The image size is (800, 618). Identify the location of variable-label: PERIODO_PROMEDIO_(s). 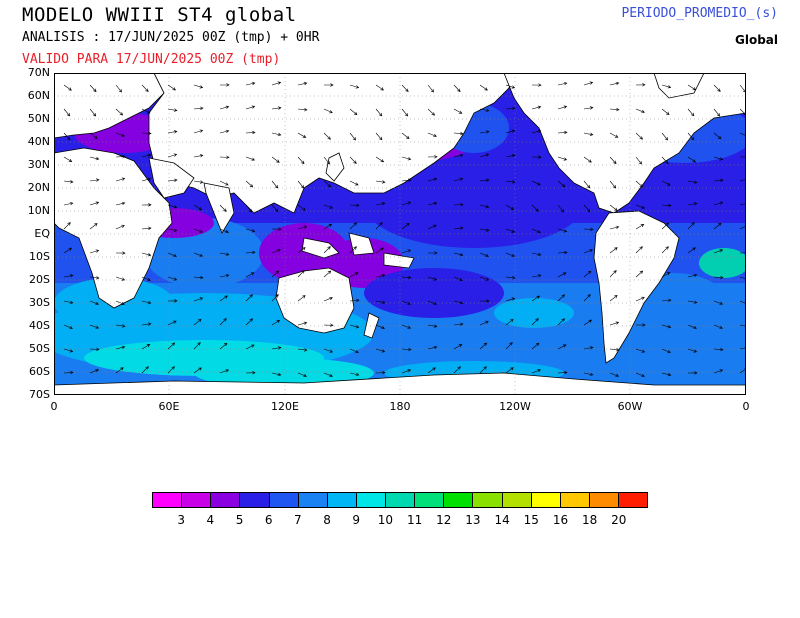
(699, 13).